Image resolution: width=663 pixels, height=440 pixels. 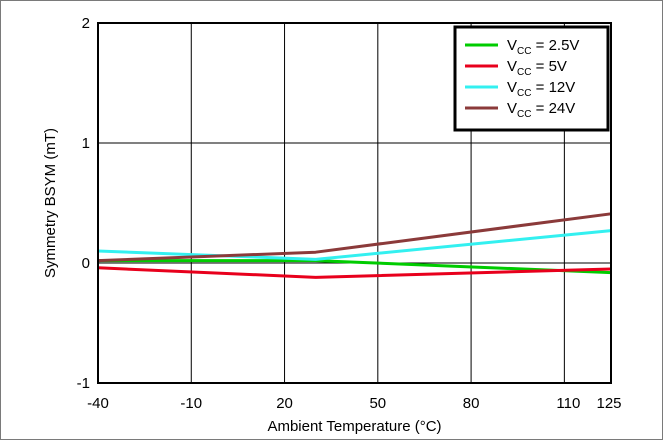 I want to click on legend-label: VCC = 2.5V, so click(x=543, y=47).